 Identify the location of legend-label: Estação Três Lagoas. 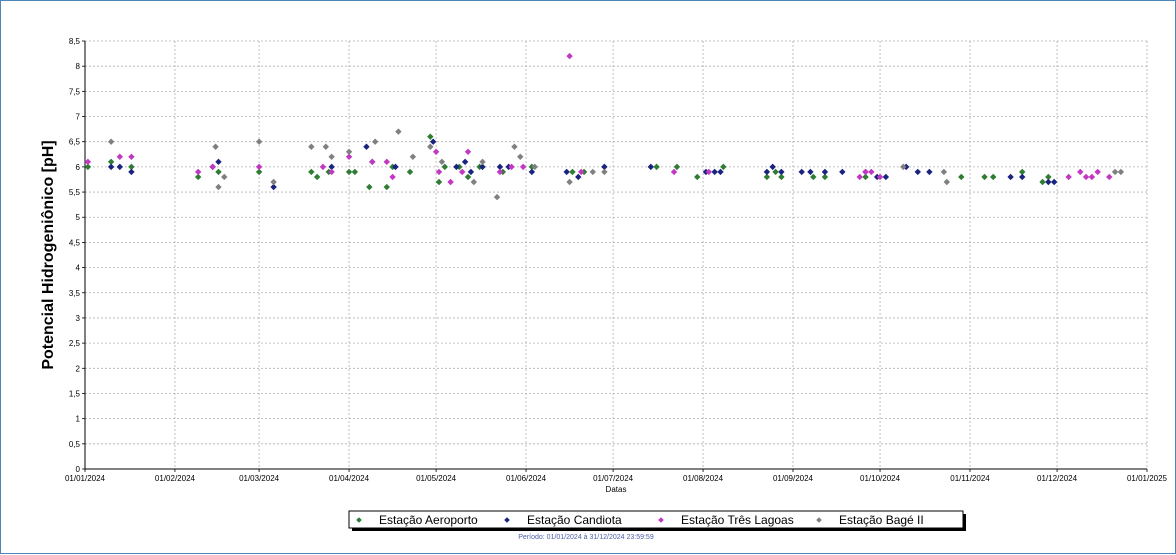
(737, 520).